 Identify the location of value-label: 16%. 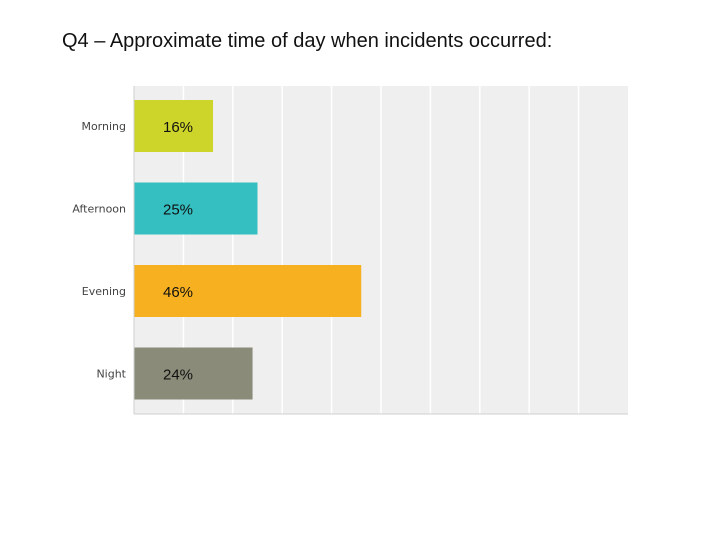
(178, 127).